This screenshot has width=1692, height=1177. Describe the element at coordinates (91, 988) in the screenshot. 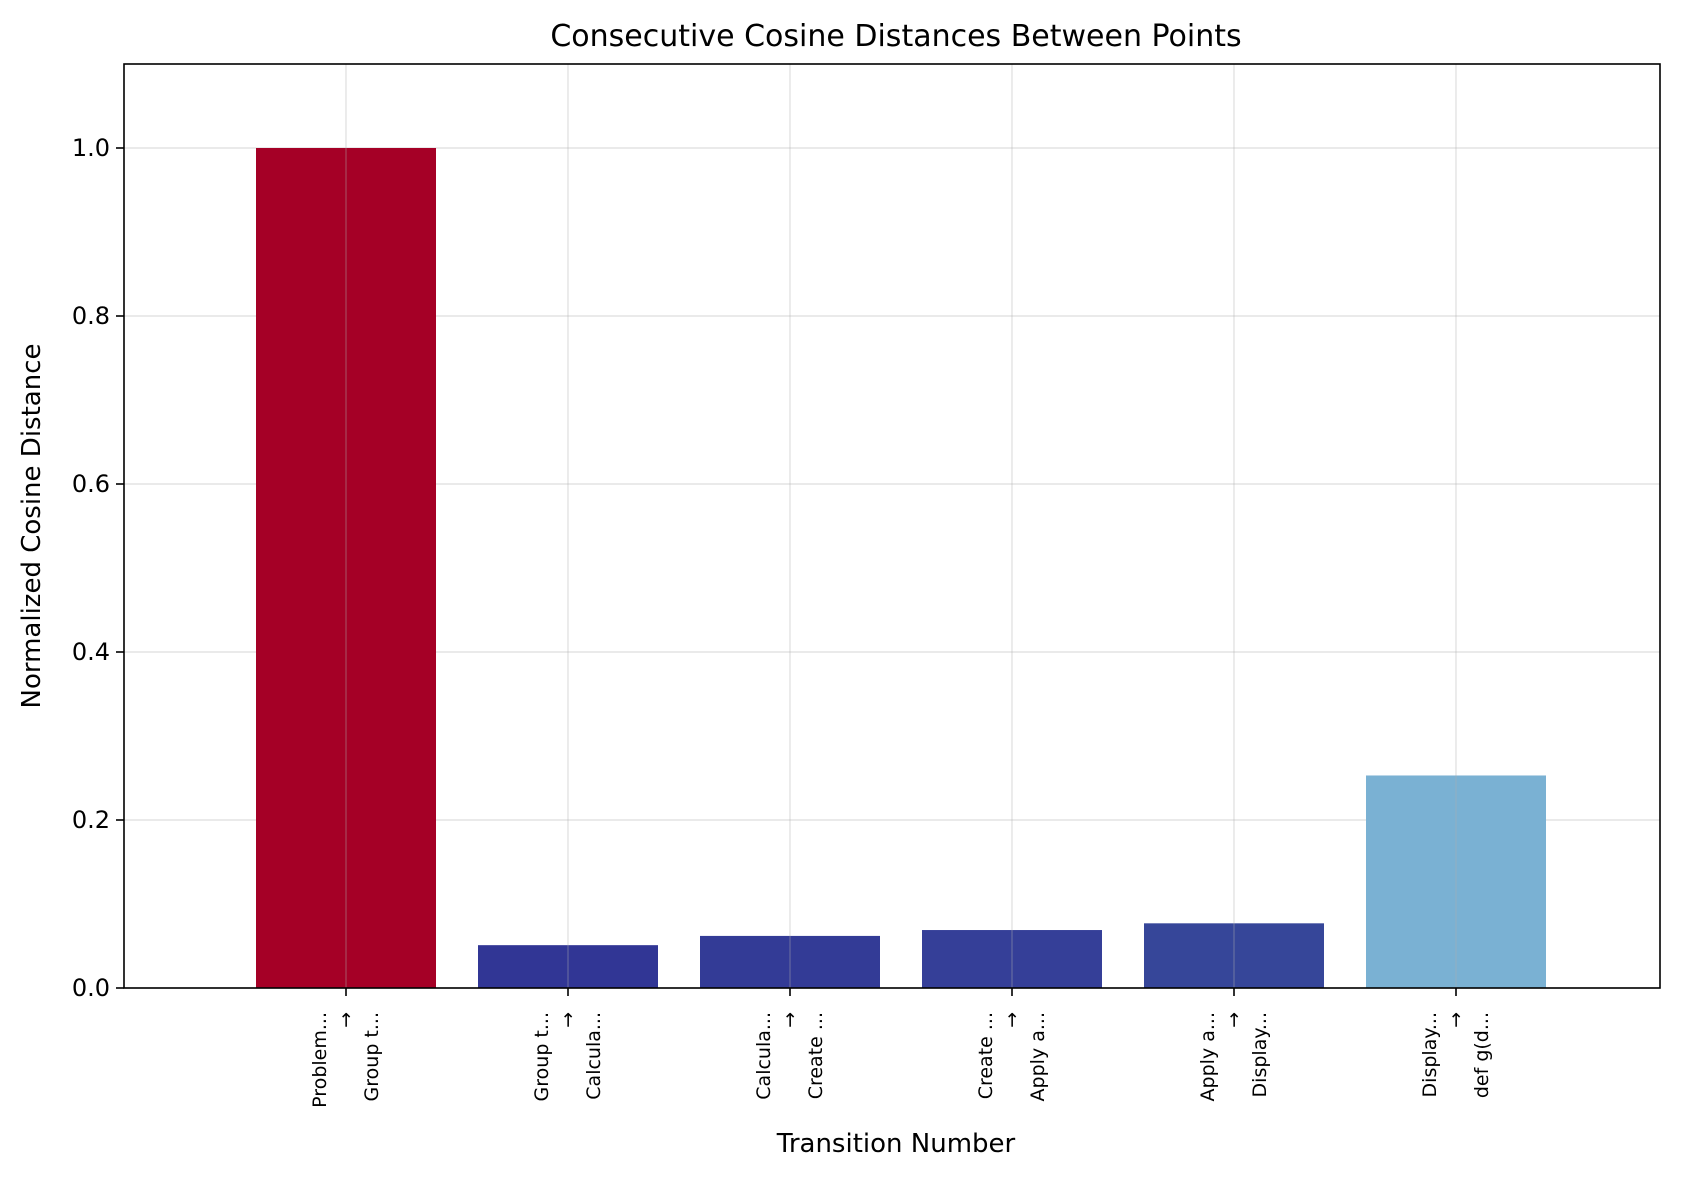

I see `y-tick-label: 0.0` at that location.